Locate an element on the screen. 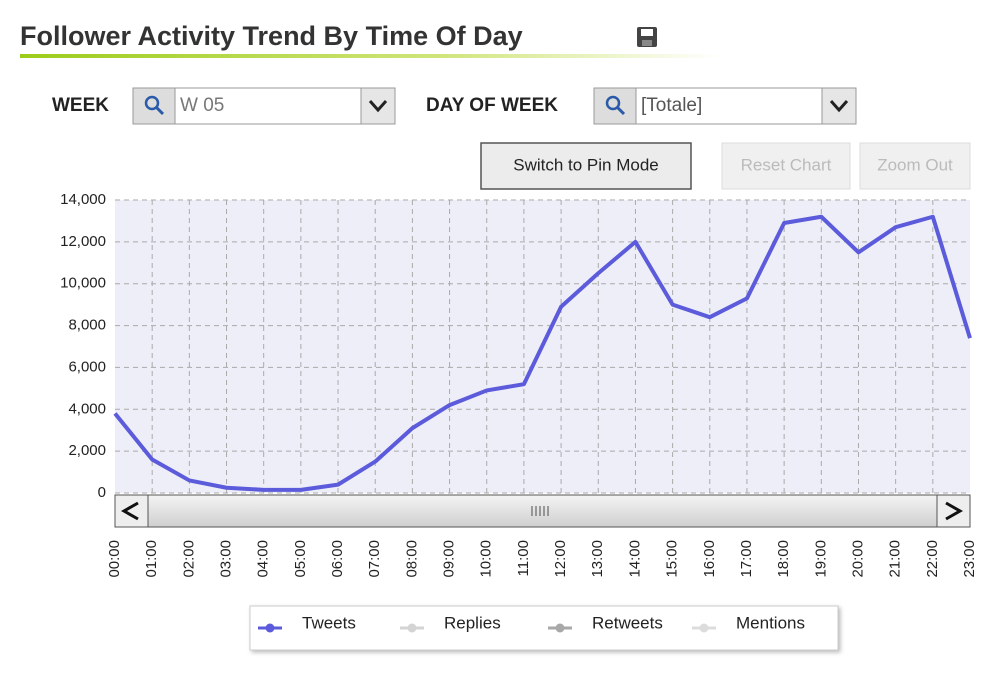 The image size is (1000, 680). legend-label: Retweets is located at coordinates (627, 622).